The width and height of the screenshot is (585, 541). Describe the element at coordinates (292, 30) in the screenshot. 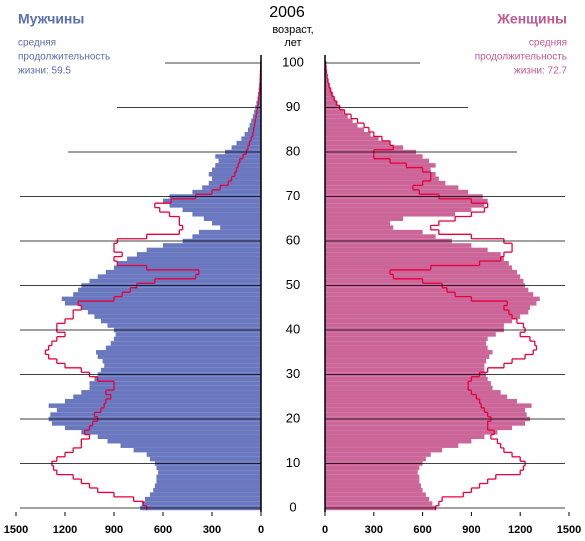

I see `y-axis-label: возраст,` at that location.